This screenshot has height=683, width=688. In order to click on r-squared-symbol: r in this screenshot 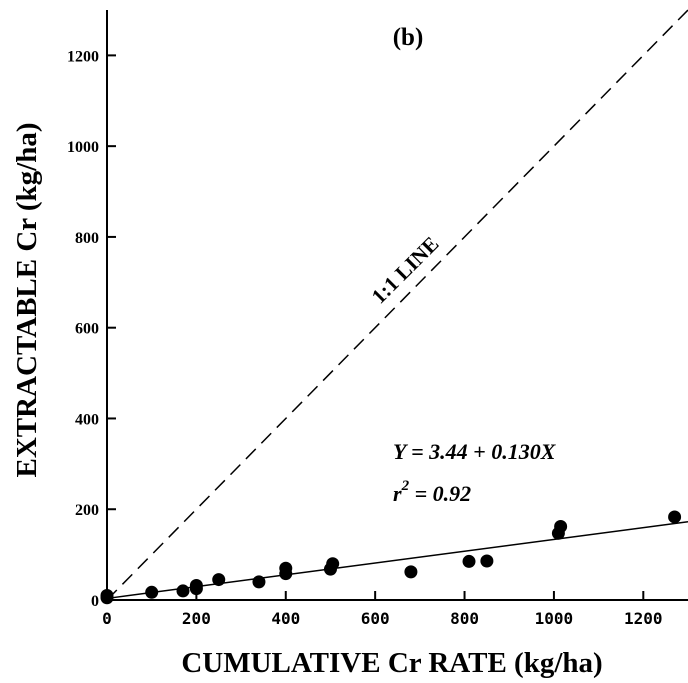, I will do `click(397, 493)`.